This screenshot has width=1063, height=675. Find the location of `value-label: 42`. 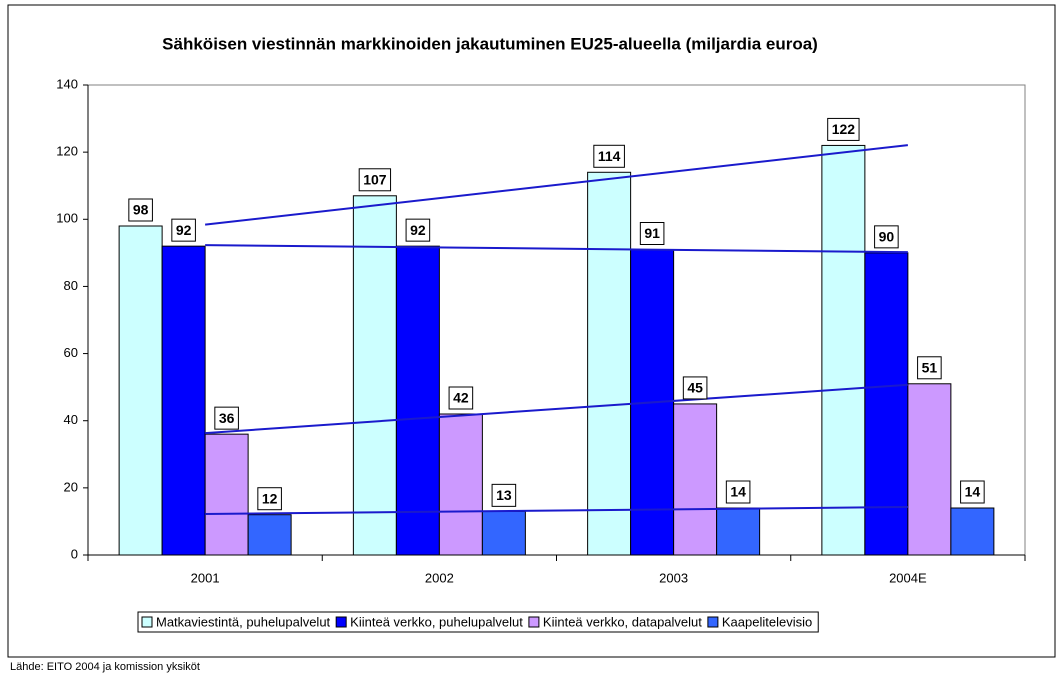

value-label: 42 is located at coordinates (461, 398).